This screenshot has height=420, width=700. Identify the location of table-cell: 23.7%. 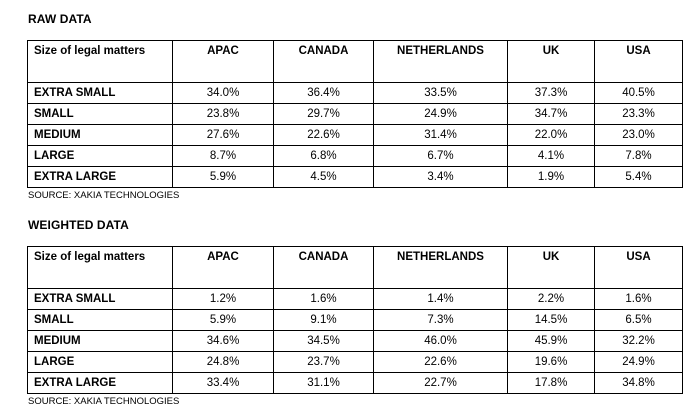
(323, 362).